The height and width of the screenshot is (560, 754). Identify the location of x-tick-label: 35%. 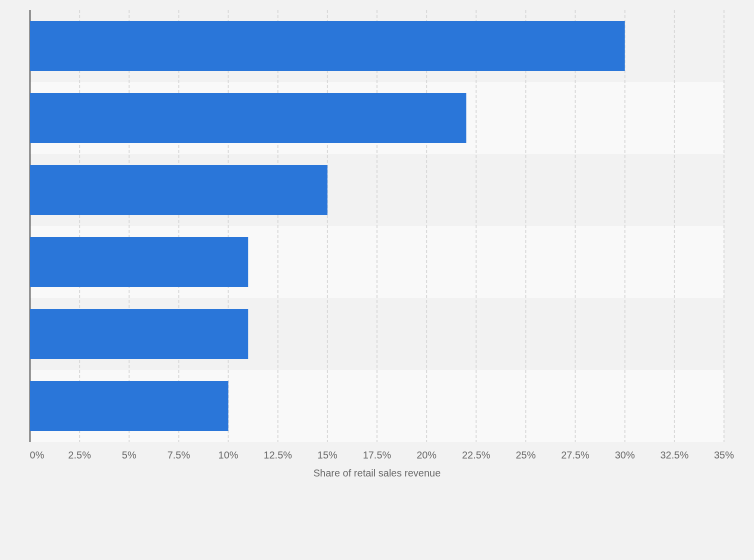
(724, 456).